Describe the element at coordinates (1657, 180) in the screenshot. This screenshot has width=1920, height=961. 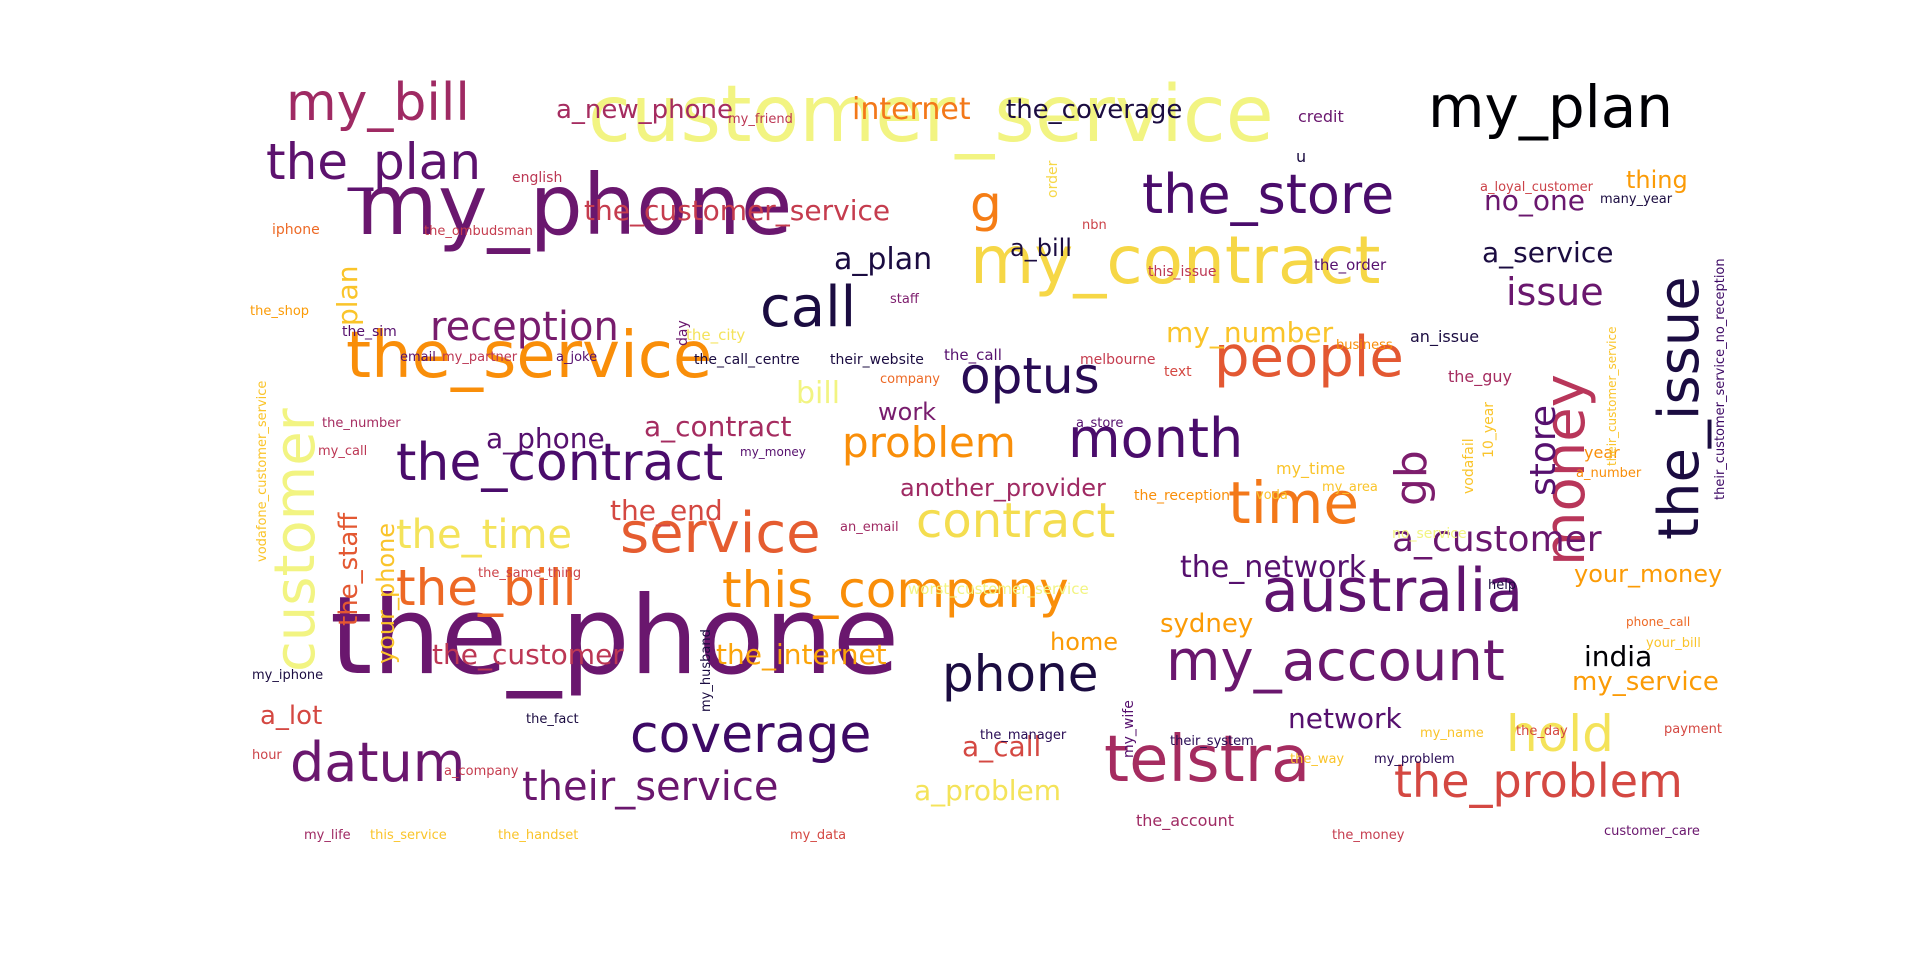
I see `word-thing: thing` at that location.